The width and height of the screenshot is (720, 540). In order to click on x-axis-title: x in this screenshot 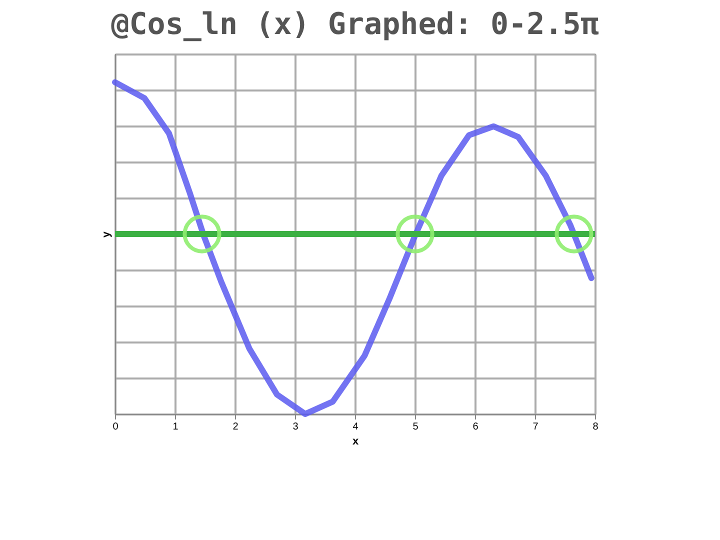, I will do `click(356, 442)`.